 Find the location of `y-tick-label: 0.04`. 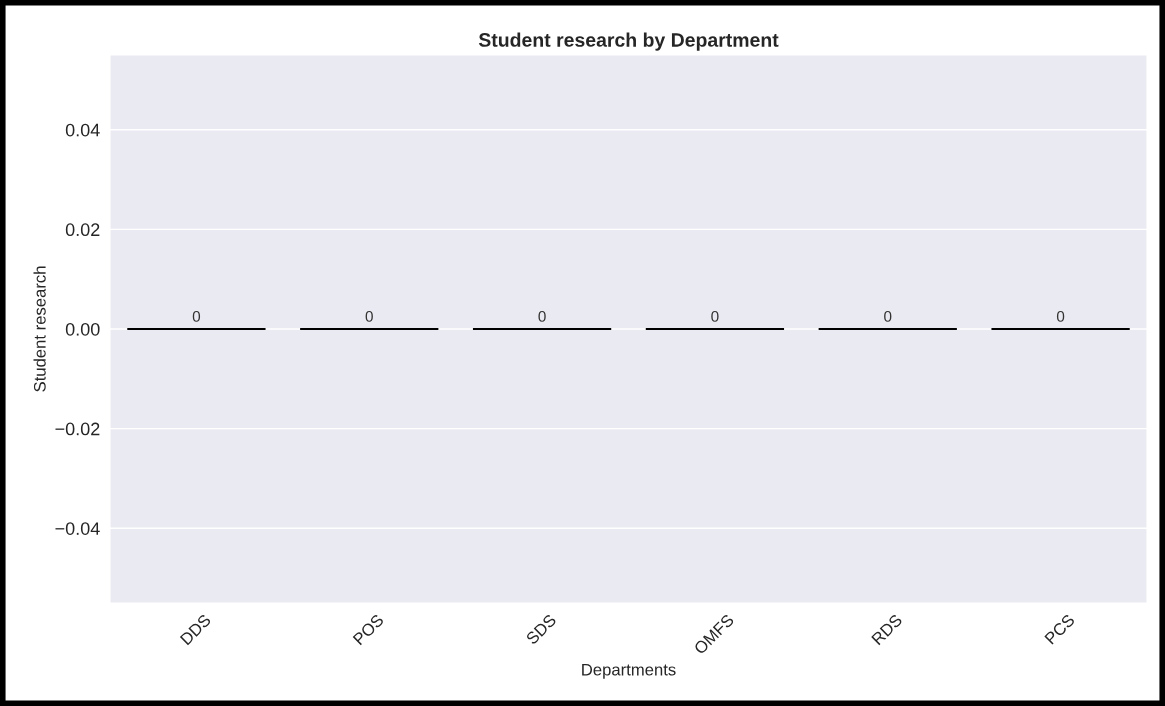

y-tick-label: 0.04 is located at coordinates (82, 130).